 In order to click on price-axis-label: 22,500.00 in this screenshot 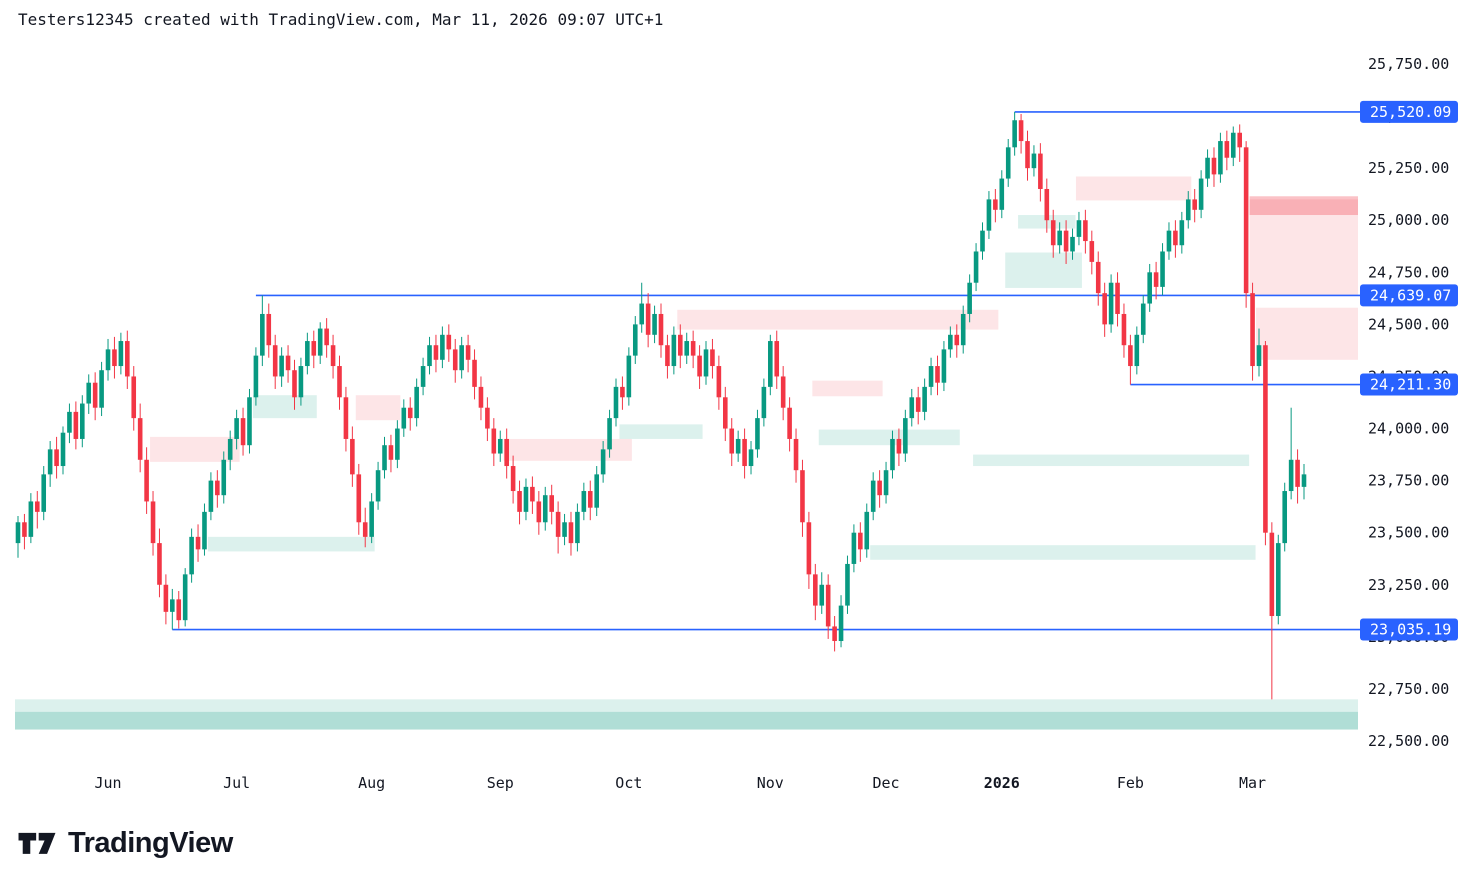, I will do `click(1408, 741)`.